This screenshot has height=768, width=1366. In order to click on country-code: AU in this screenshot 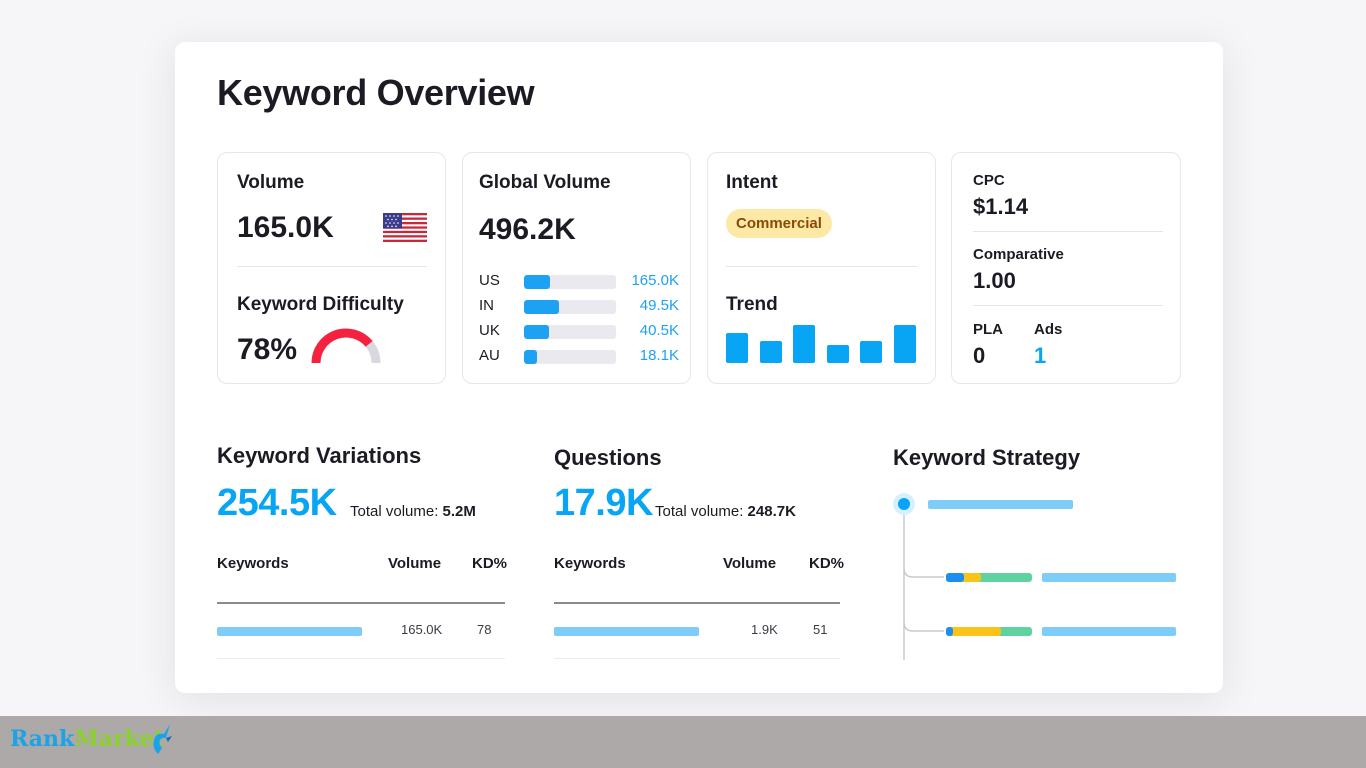, I will do `click(489, 355)`.